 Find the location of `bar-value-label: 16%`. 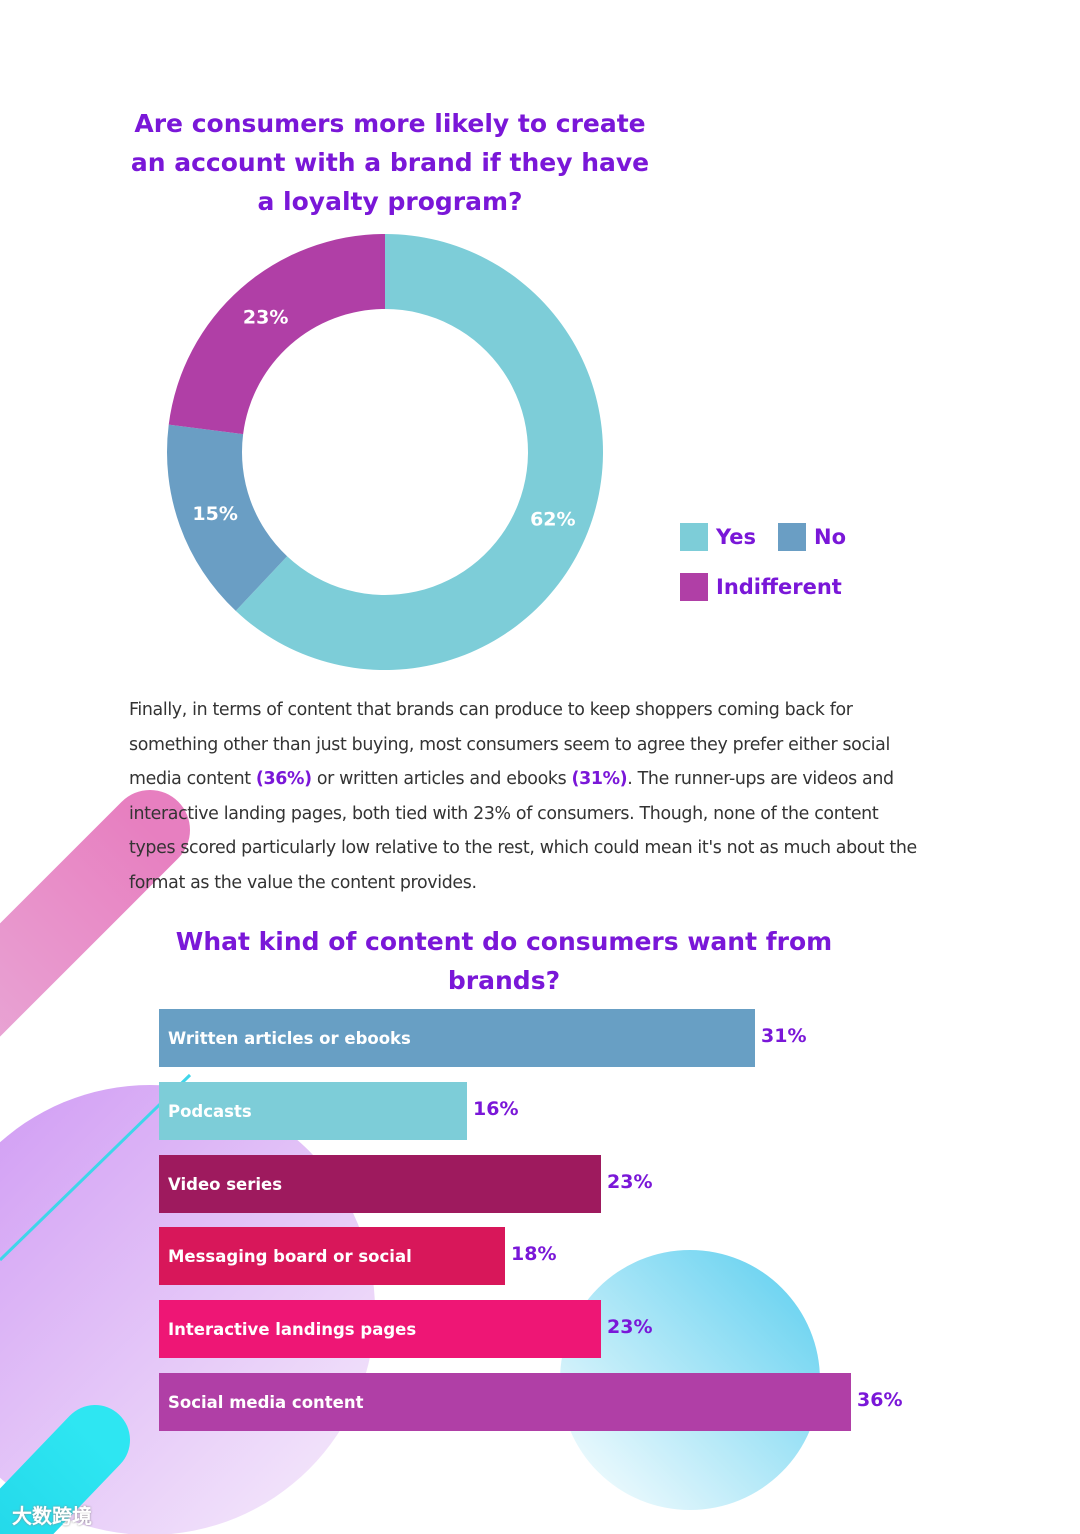

bar-value-label: 16% is located at coordinates (496, 1109).